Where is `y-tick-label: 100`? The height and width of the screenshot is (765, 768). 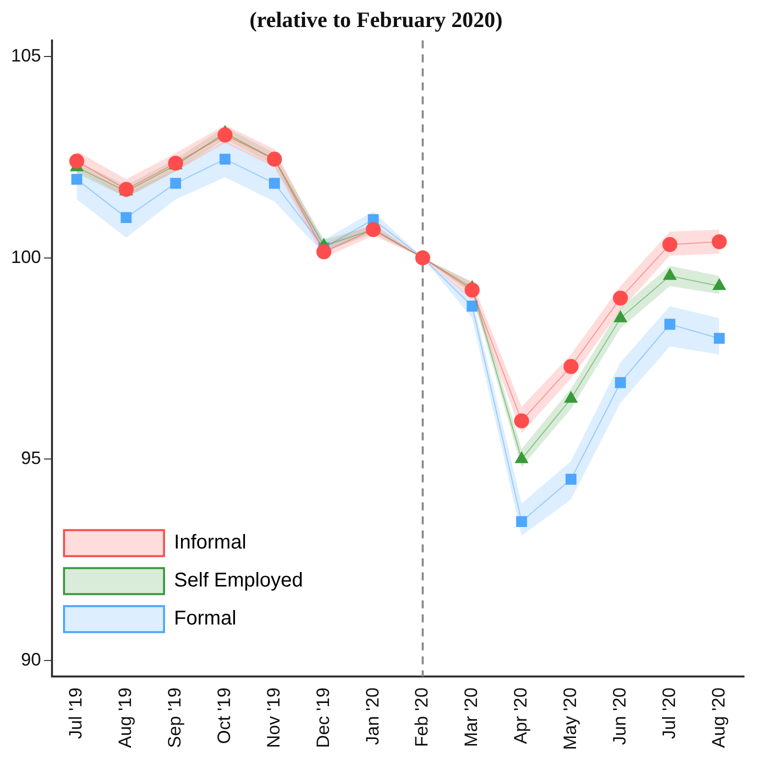
y-tick-label: 100 is located at coordinates (26, 256).